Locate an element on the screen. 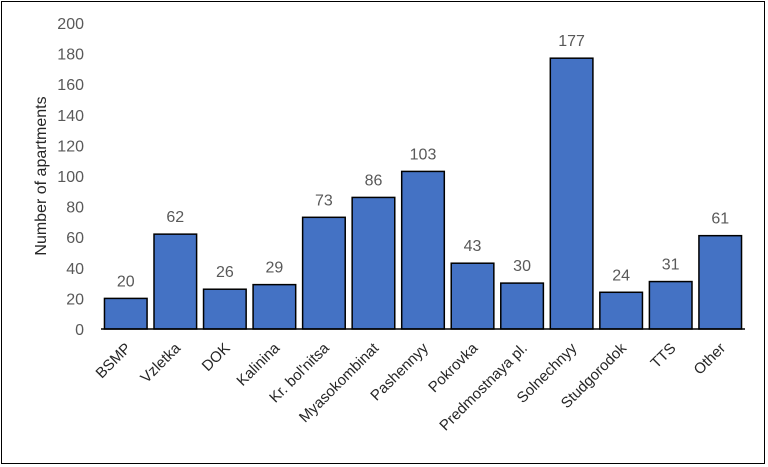 This screenshot has width=768, height=467. y-axis-ticks: 0 20 40 60 80 100 120 140 160 180 200 is located at coordinates (70, 177).